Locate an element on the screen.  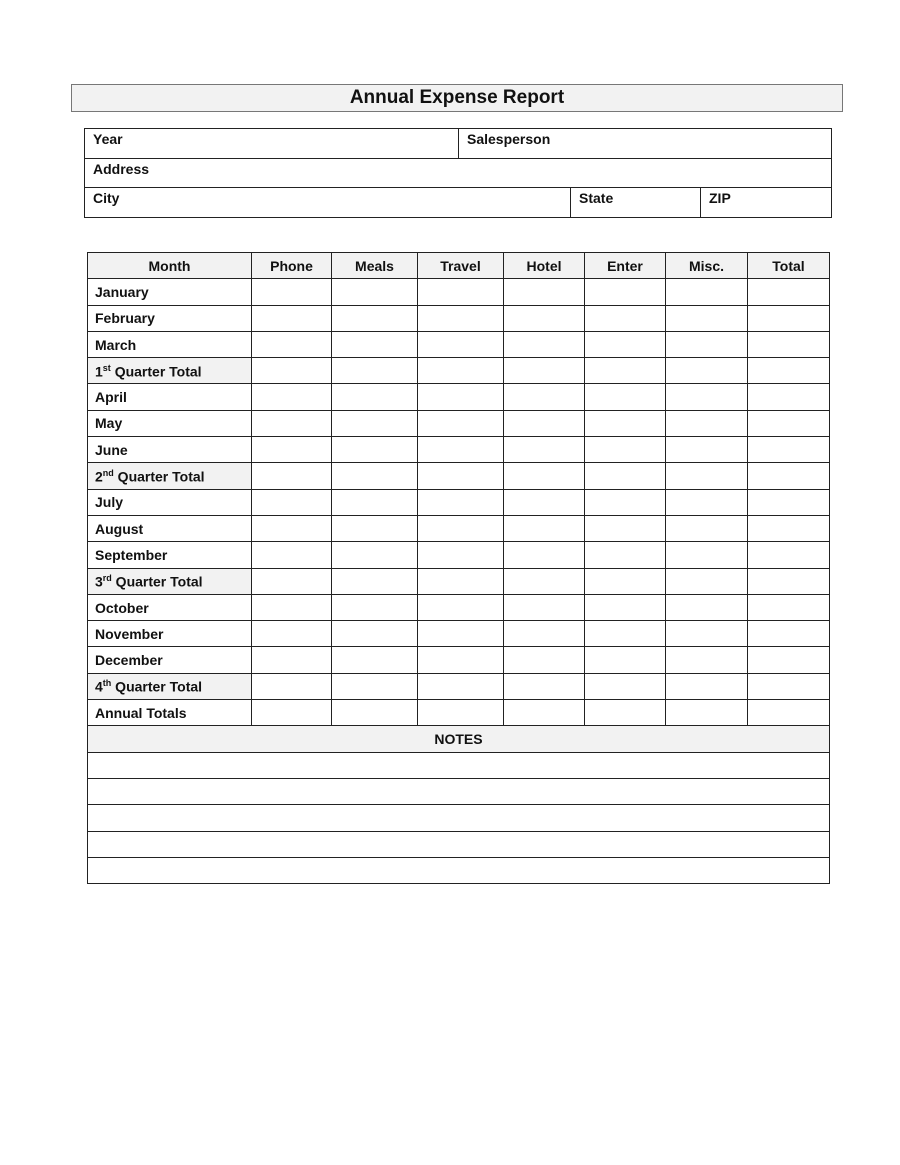
city-field: City is located at coordinates (328, 202).